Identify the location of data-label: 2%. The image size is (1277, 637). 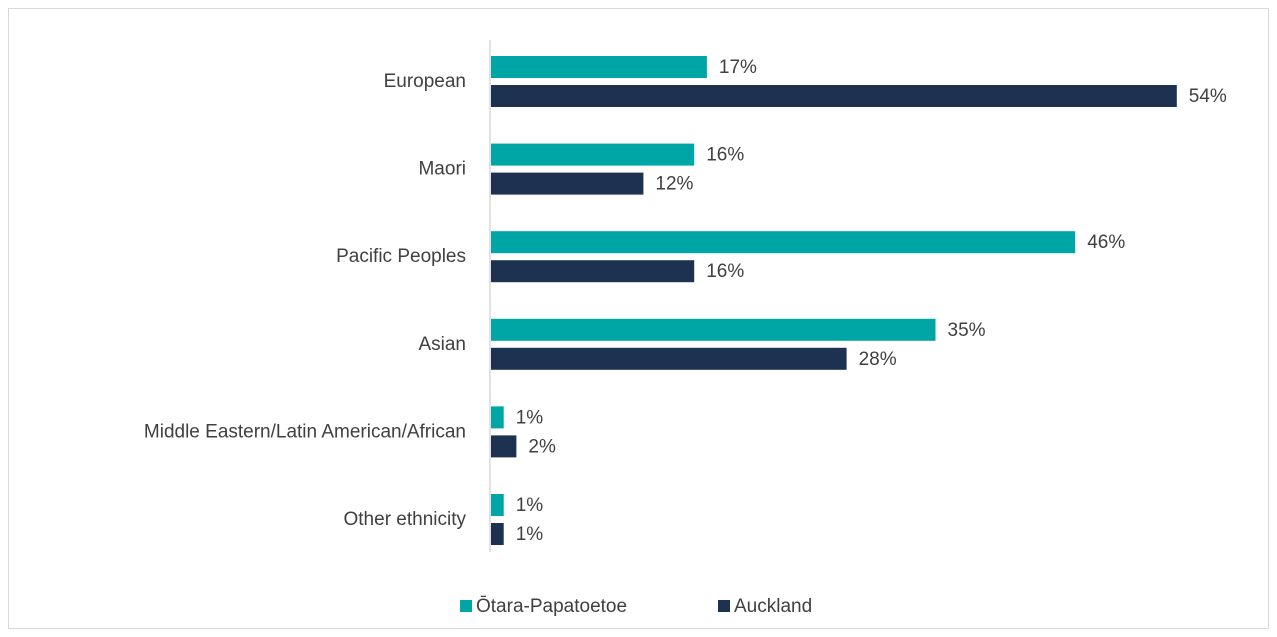
(542, 446).